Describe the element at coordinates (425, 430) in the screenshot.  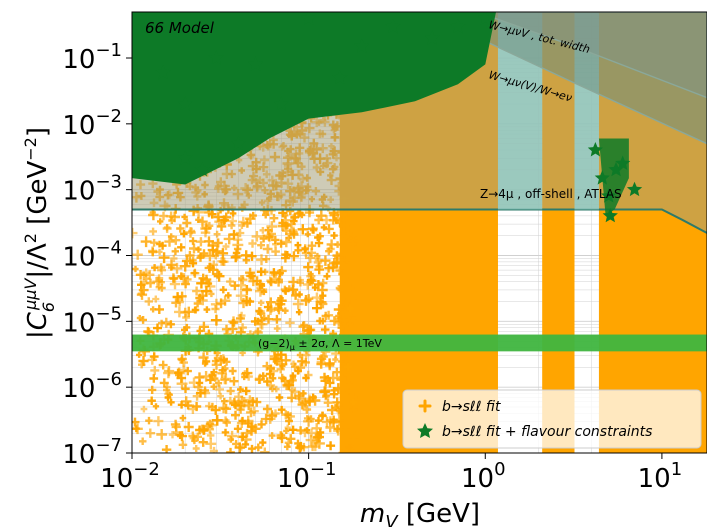
I see `legend-star-icon` at that location.